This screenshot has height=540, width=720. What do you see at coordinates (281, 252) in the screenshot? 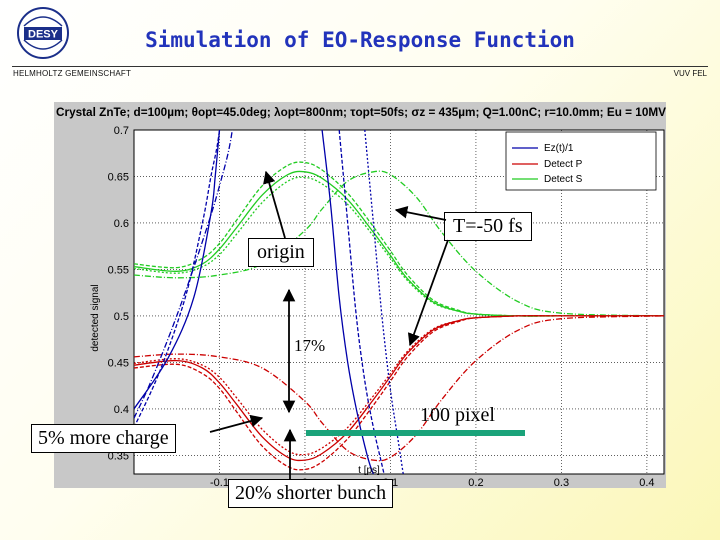
I see `annotation-origin: origin` at bounding box center [281, 252].